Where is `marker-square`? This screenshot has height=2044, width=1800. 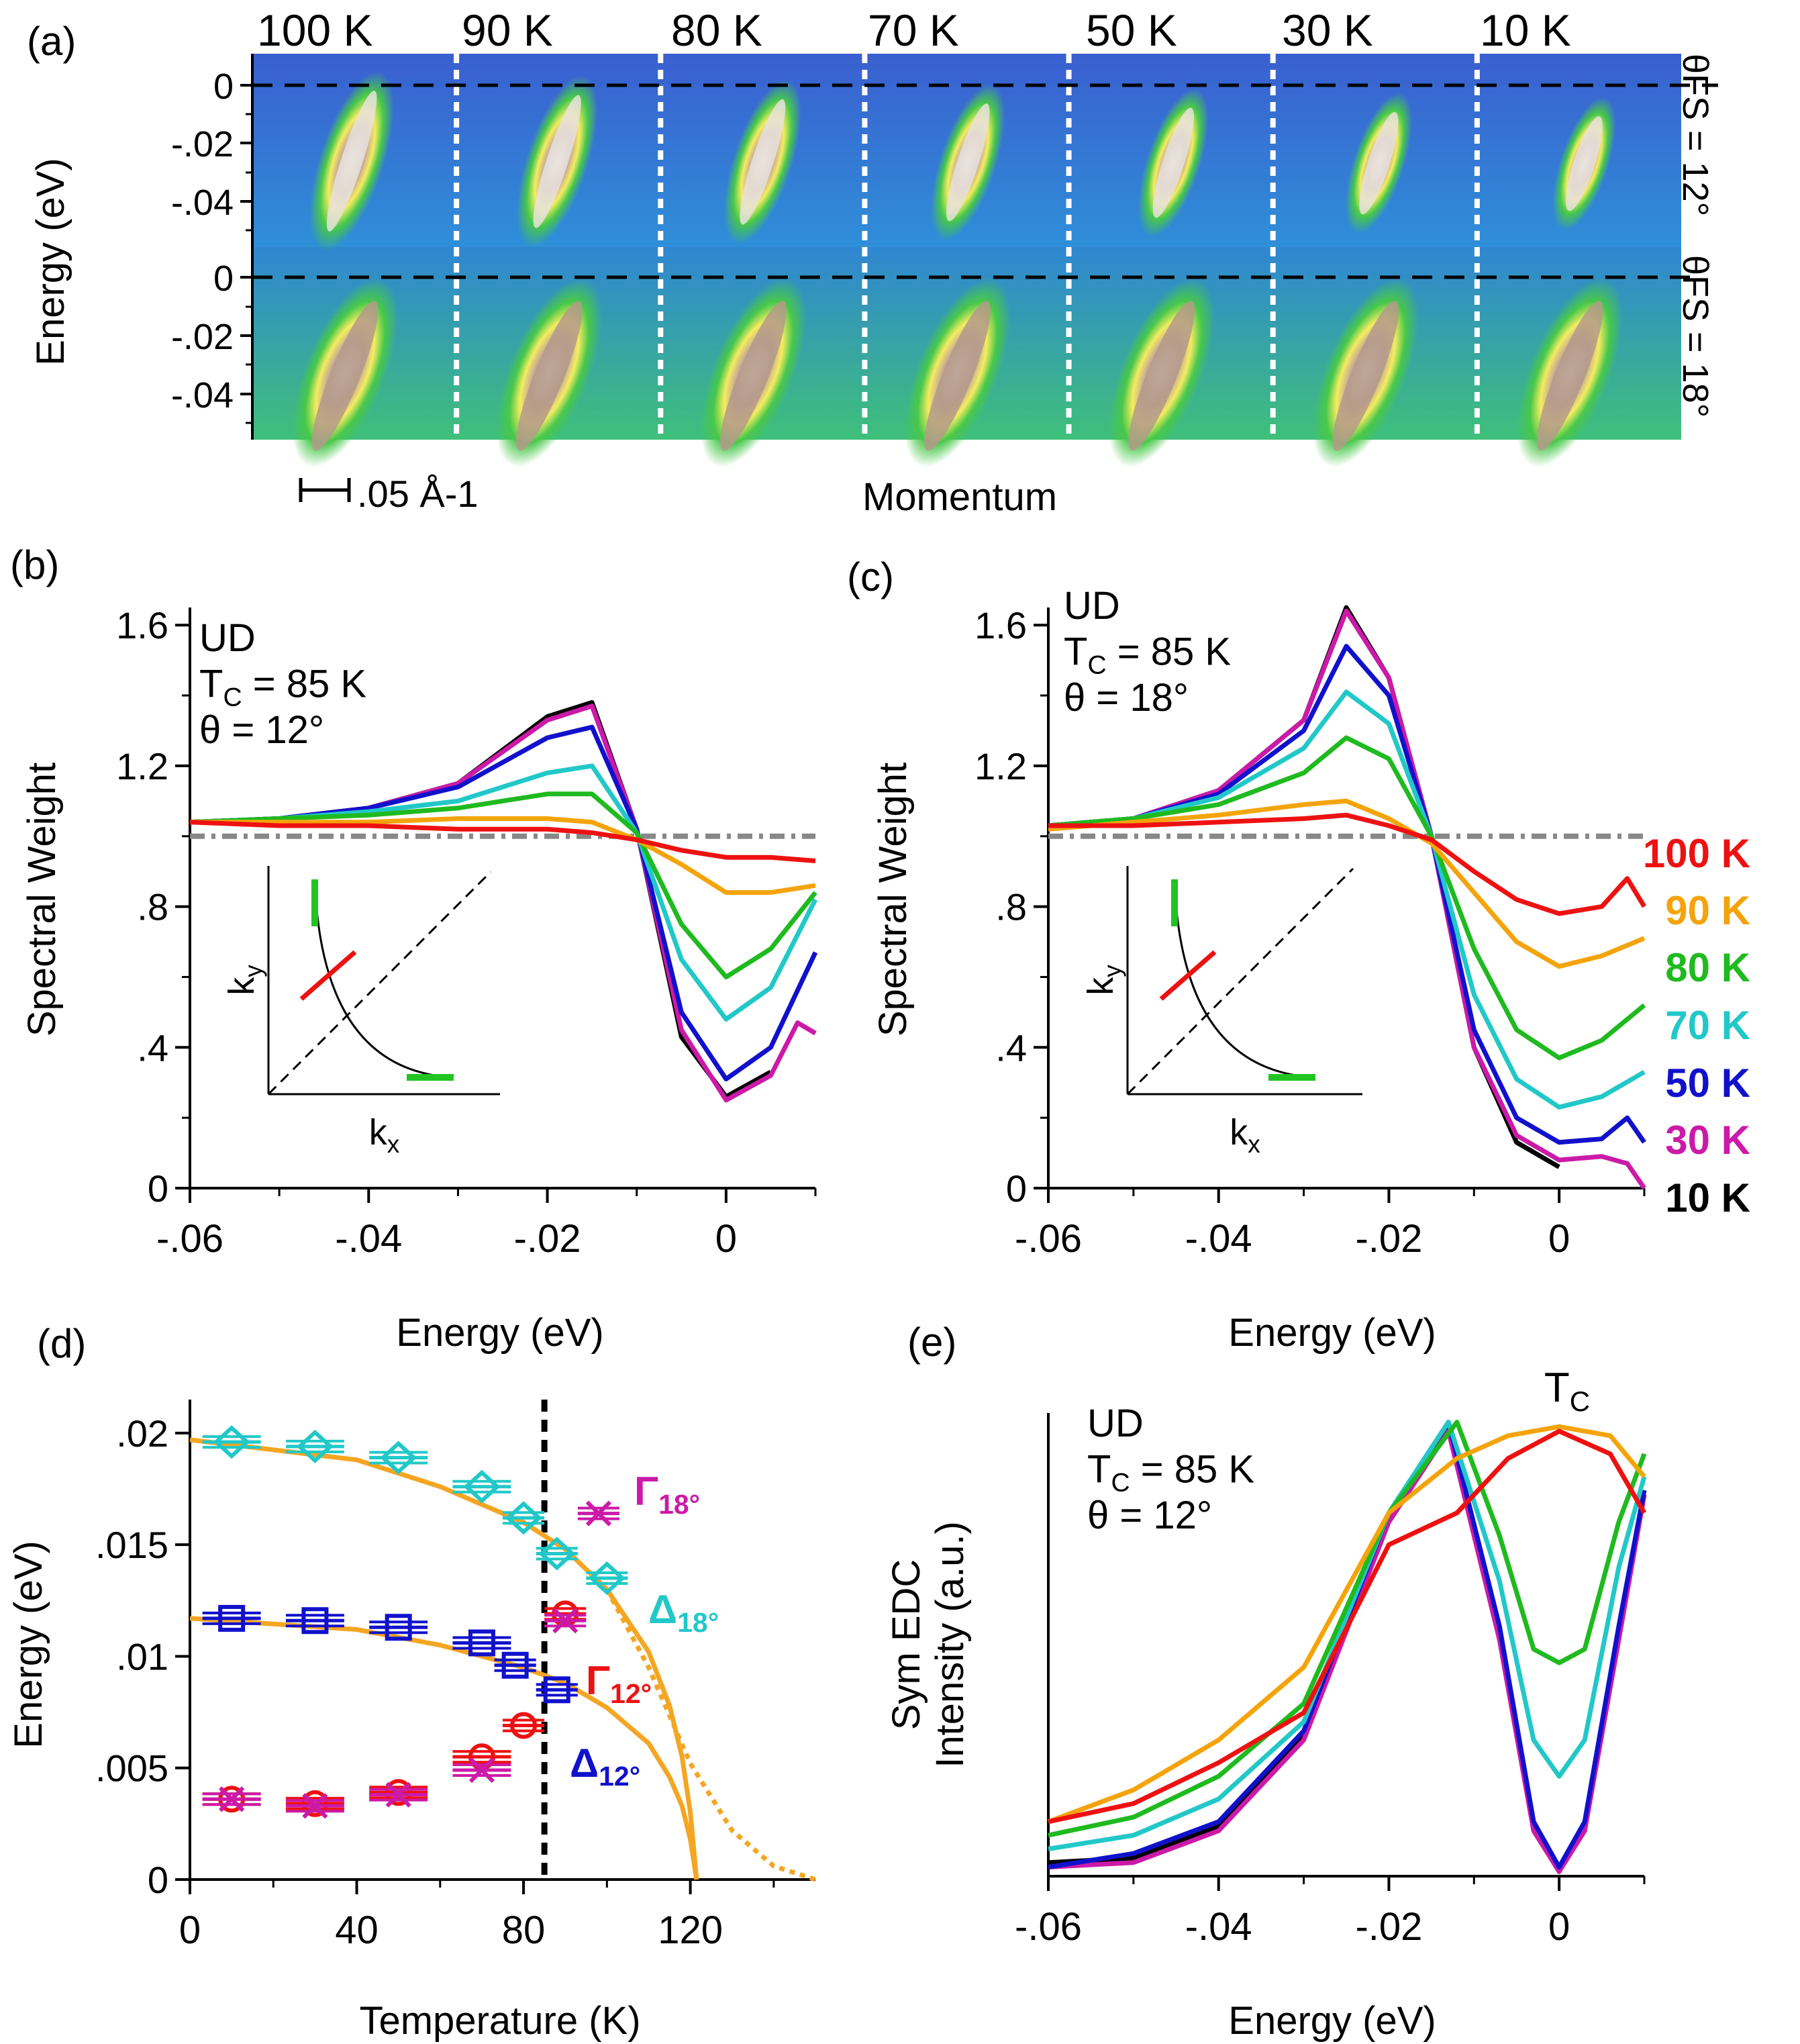 marker-square is located at coordinates (315, 1621).